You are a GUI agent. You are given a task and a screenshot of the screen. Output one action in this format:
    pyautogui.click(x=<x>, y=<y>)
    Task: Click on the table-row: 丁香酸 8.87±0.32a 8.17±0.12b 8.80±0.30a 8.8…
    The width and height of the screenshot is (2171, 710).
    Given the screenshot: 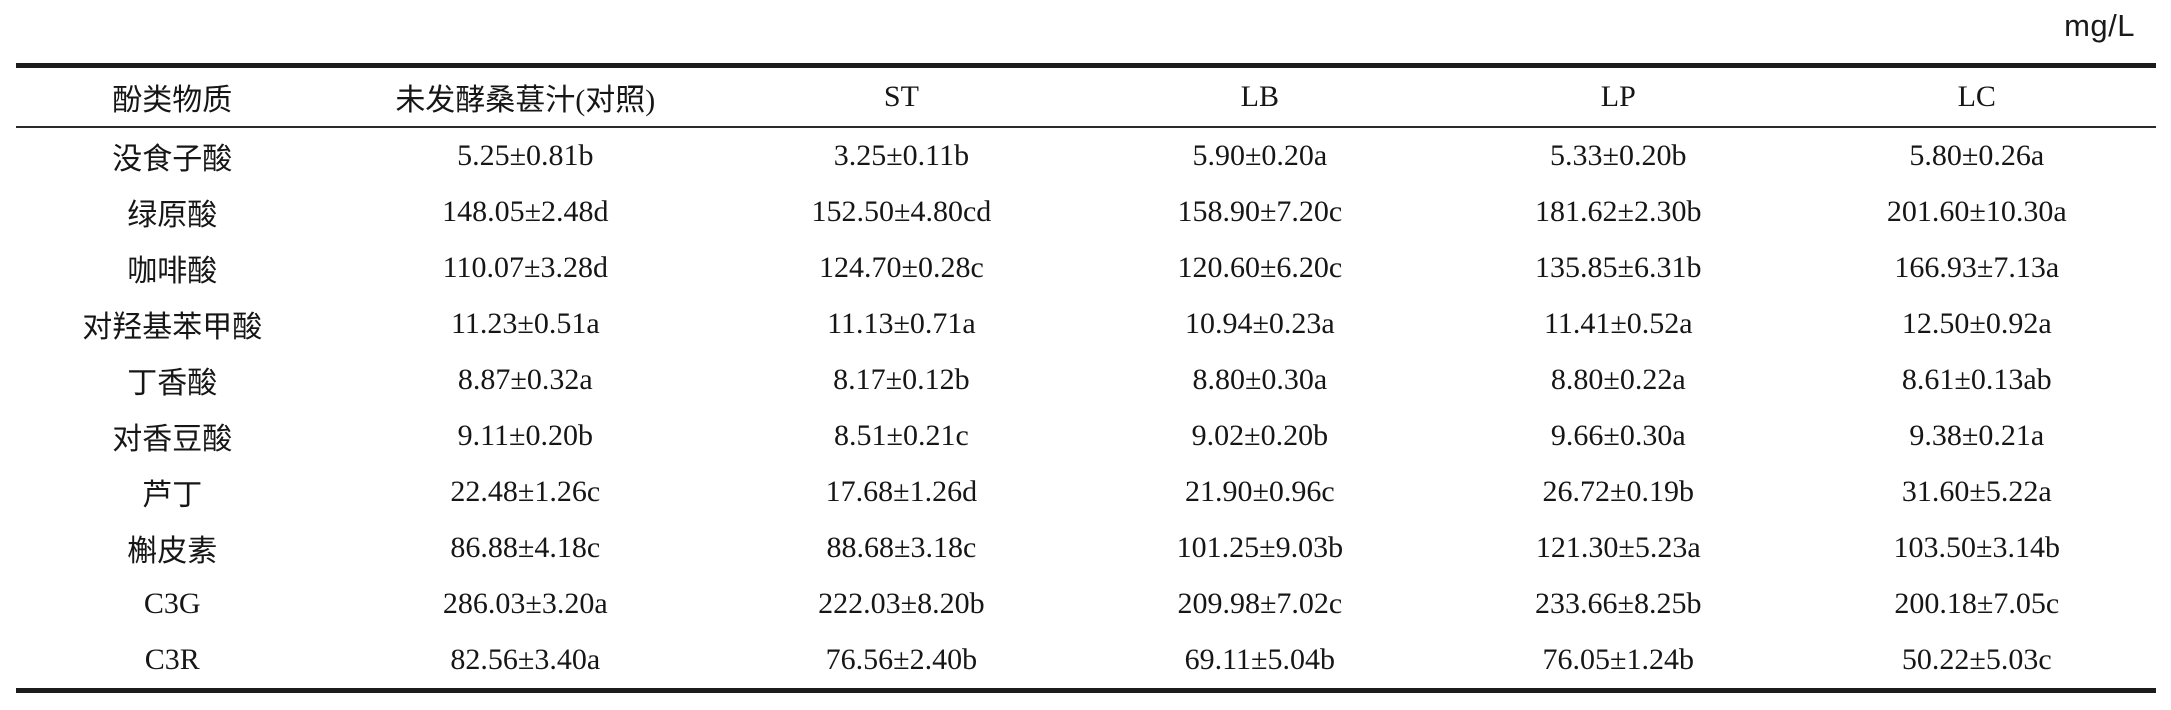 What is the action you would take?
    pyautogui.click(x=1086, y=380)
    